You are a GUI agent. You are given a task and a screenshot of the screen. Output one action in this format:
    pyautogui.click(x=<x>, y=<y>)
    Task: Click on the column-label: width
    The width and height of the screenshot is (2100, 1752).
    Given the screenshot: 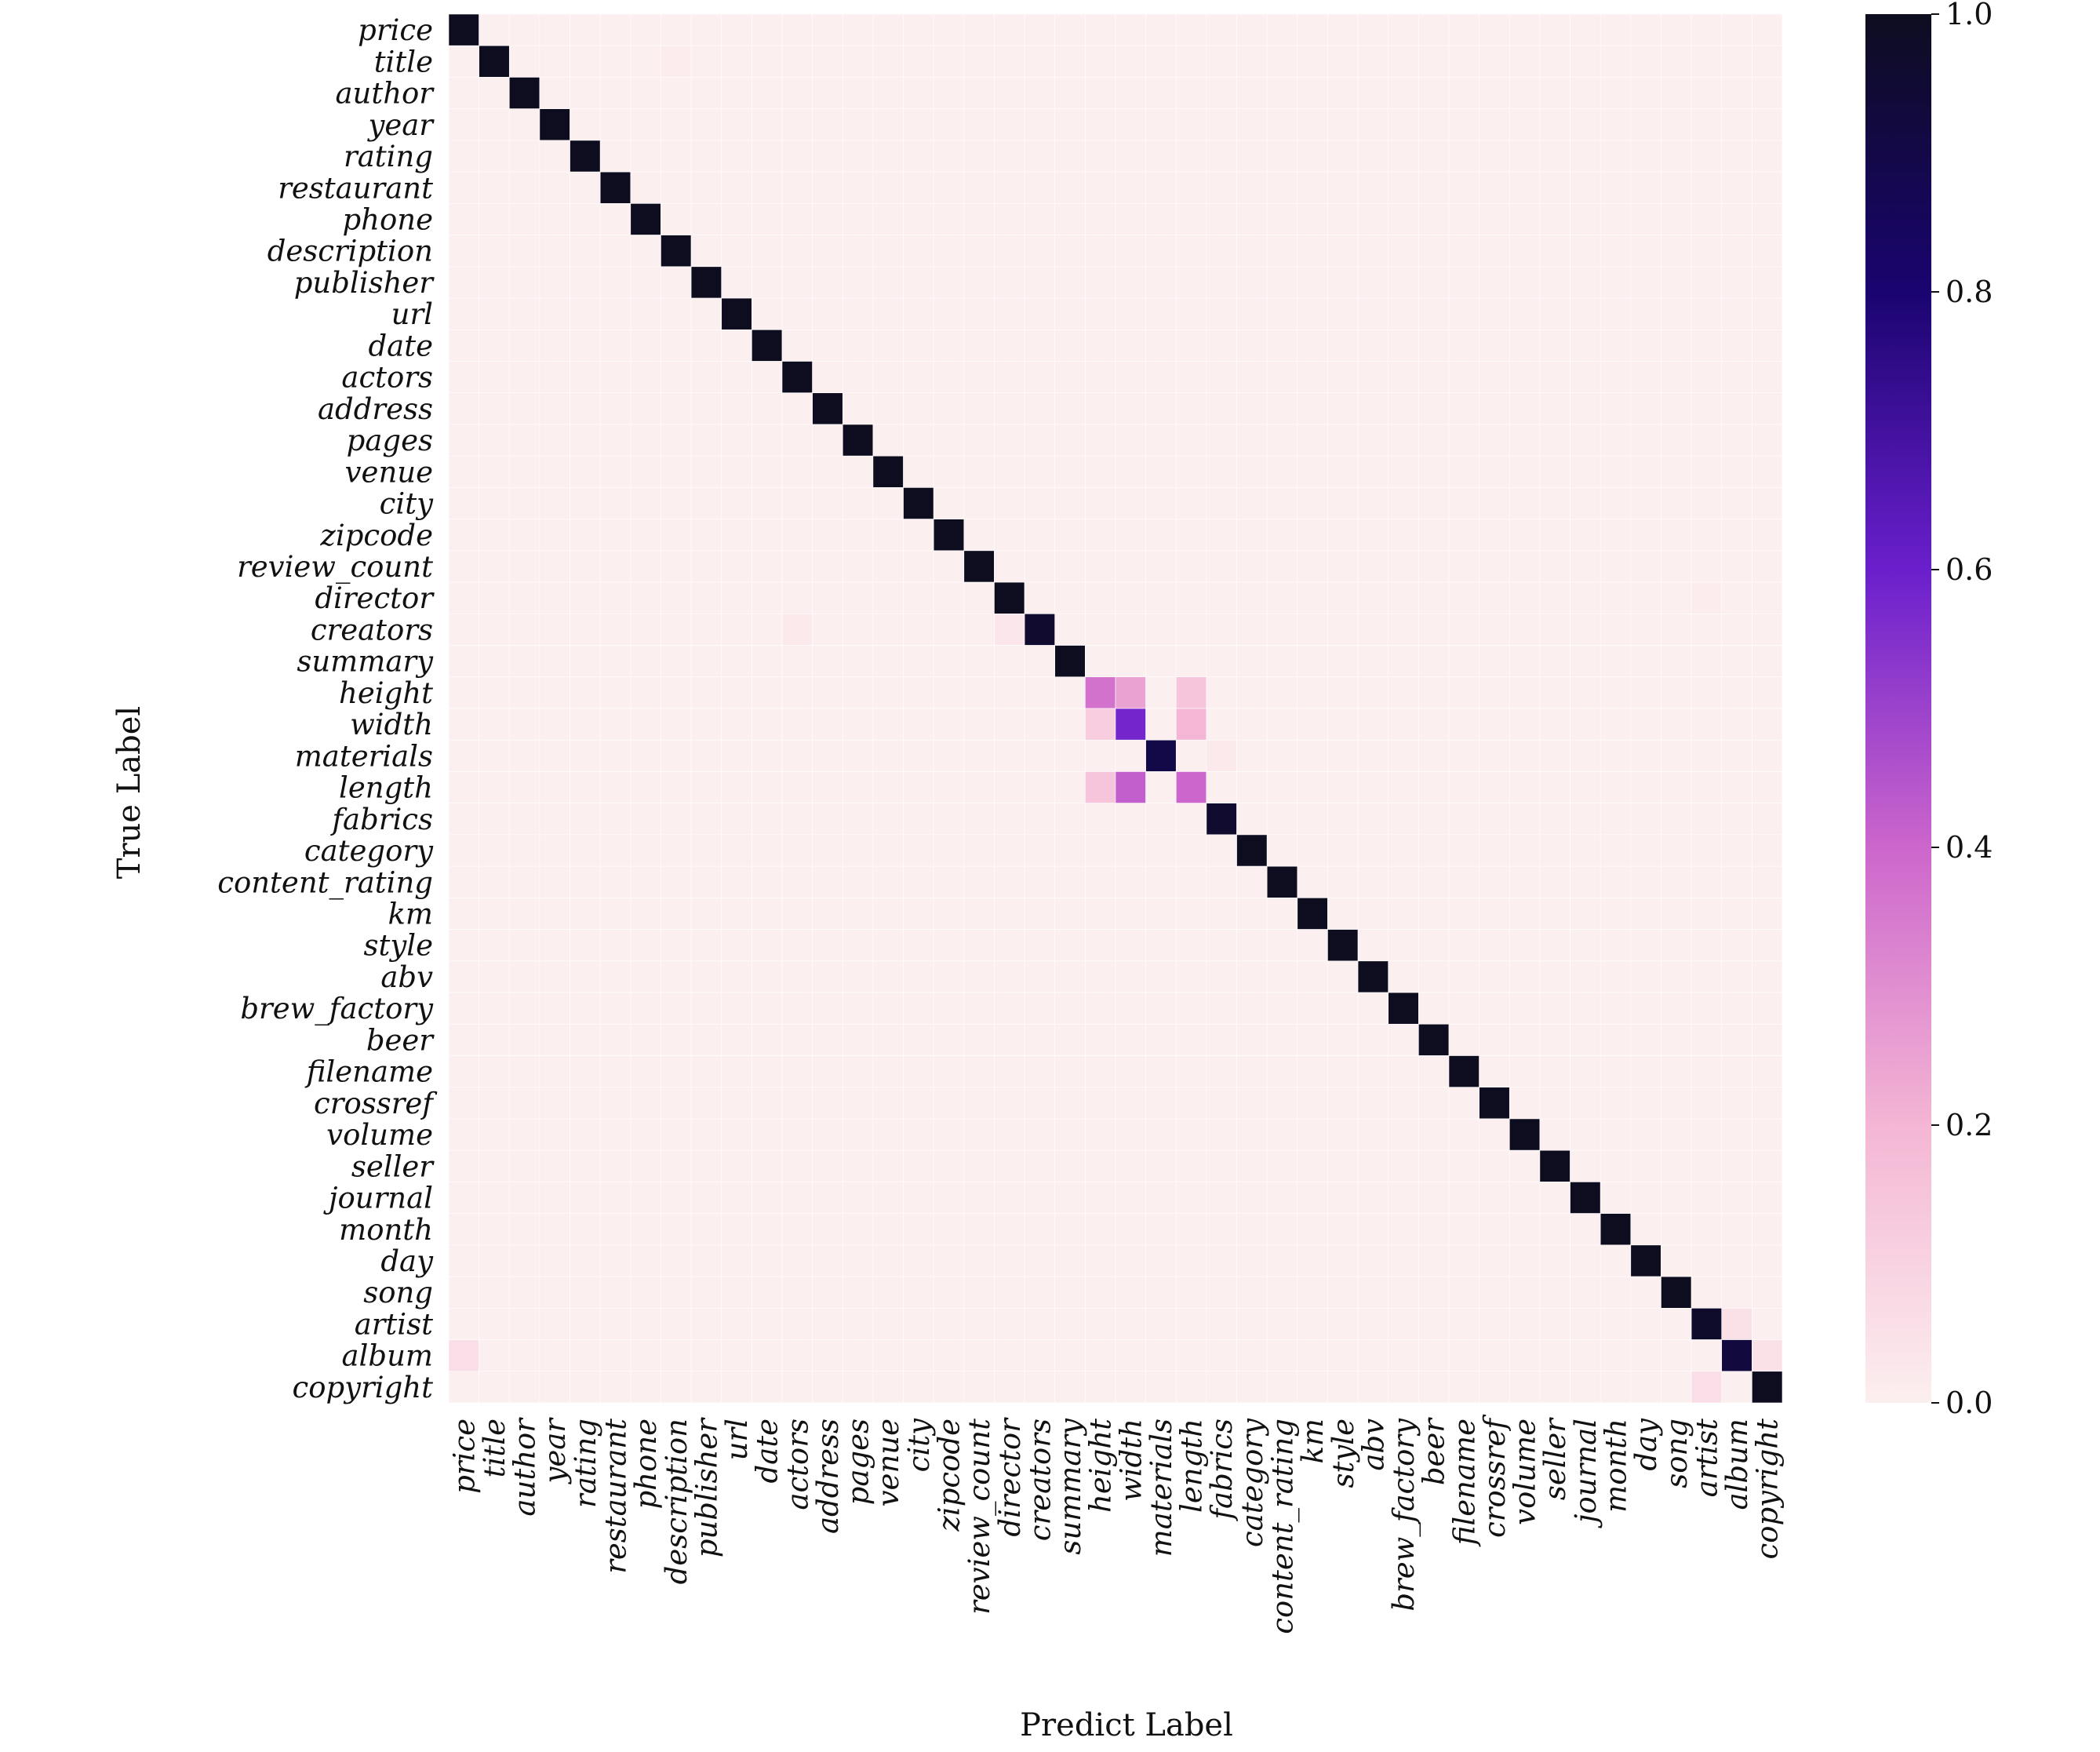 What is the action you would take?
    pyautogui.click(x=1131, y=1460)
    